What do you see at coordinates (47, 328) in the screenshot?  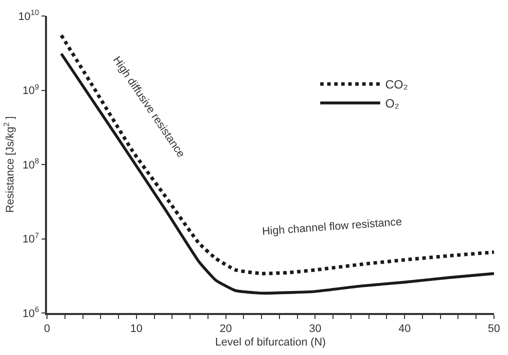 I see `x-tick-label: 0` at bounding box center [47, 328].